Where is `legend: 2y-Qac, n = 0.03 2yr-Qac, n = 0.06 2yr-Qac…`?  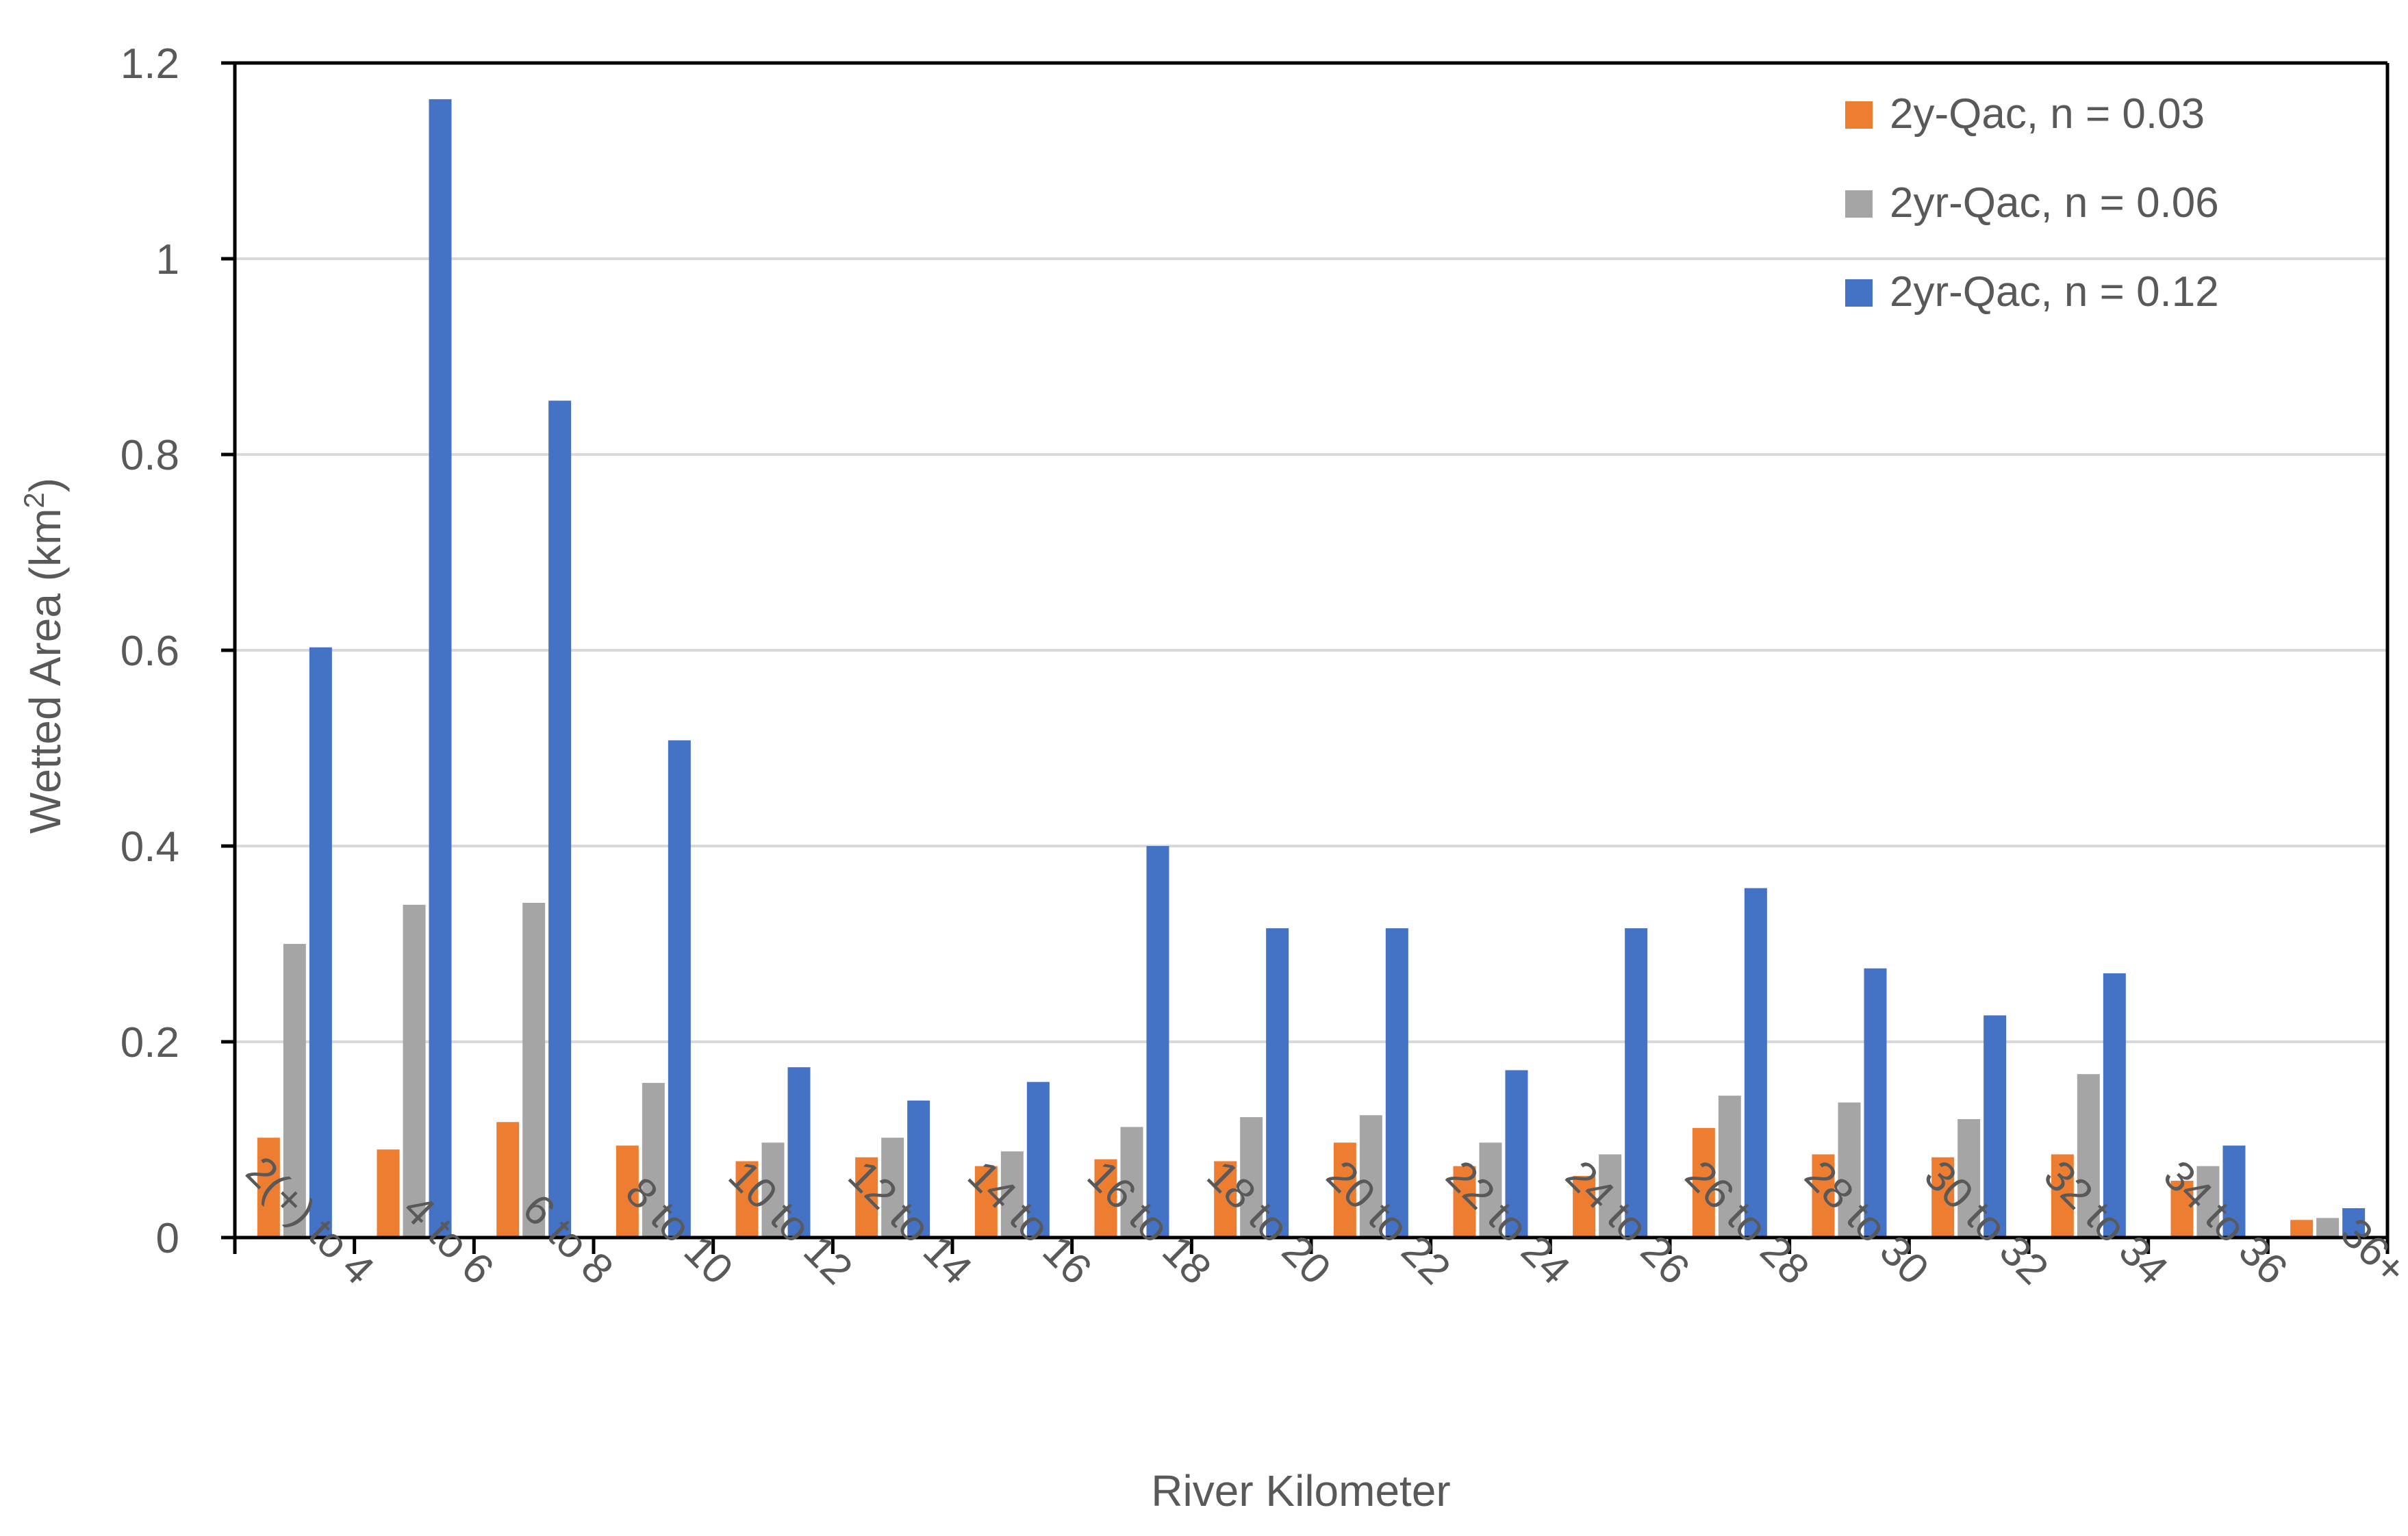 legend: 2y-Qac, n = 0.03 2yr-Qac, n = 0.06 2yr-Qac… is located at coordinates (2032, 203).